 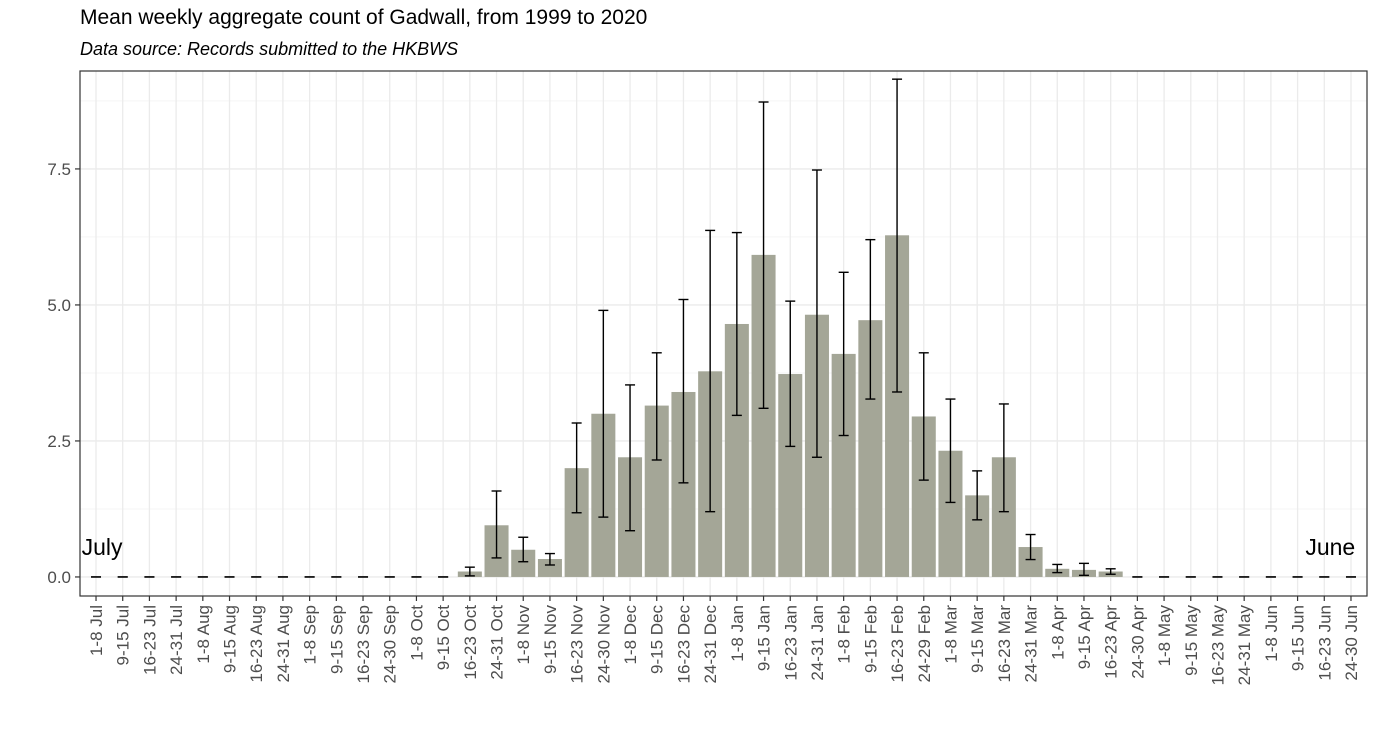 I want to click on x-tick-label: 16-23 Jan, so click(x=790, y=643).